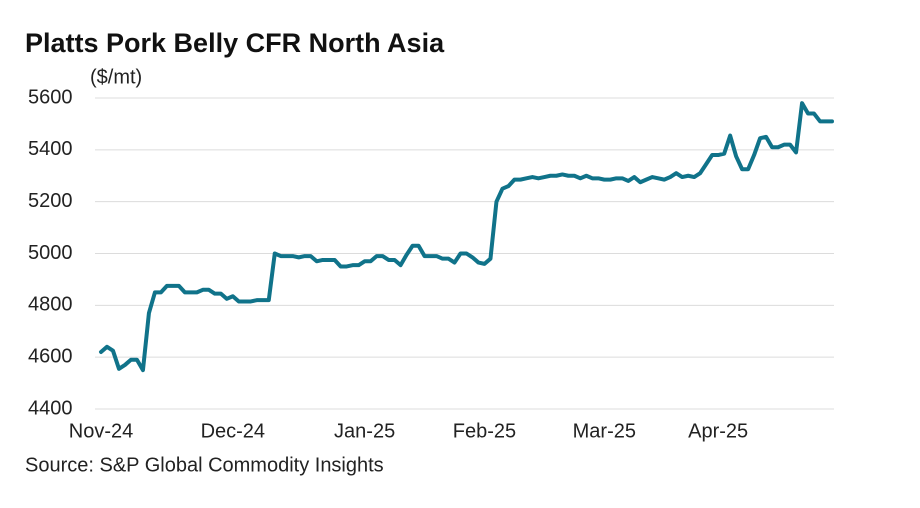 This screenshot has width=920, height=508. What do you see at coordinates (50, 408) in the screenshot?
I see `y-tick-label: 4400` at bounding box center [50, 408].